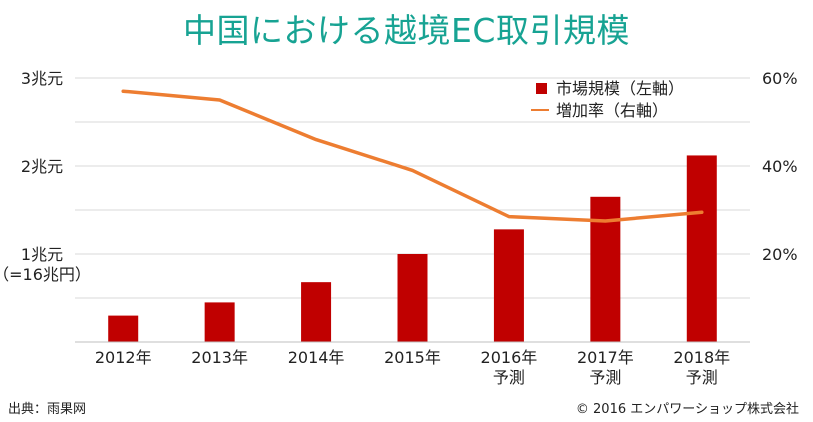 The image size is (813, 422). Describe the element at coordinates (42, 78) in the screenshot. I see `y-left-tick-label: 3兆元` at that location.